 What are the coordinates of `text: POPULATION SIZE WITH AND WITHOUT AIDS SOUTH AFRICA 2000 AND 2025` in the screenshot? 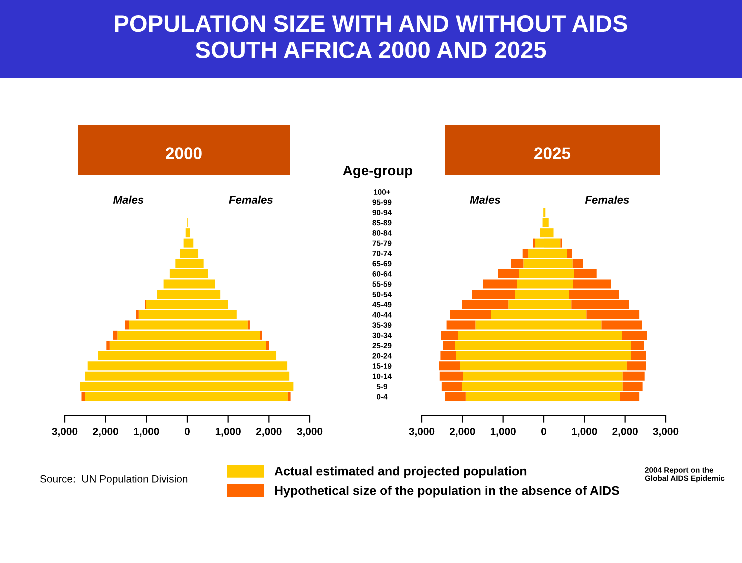 It's located at (371, 36).